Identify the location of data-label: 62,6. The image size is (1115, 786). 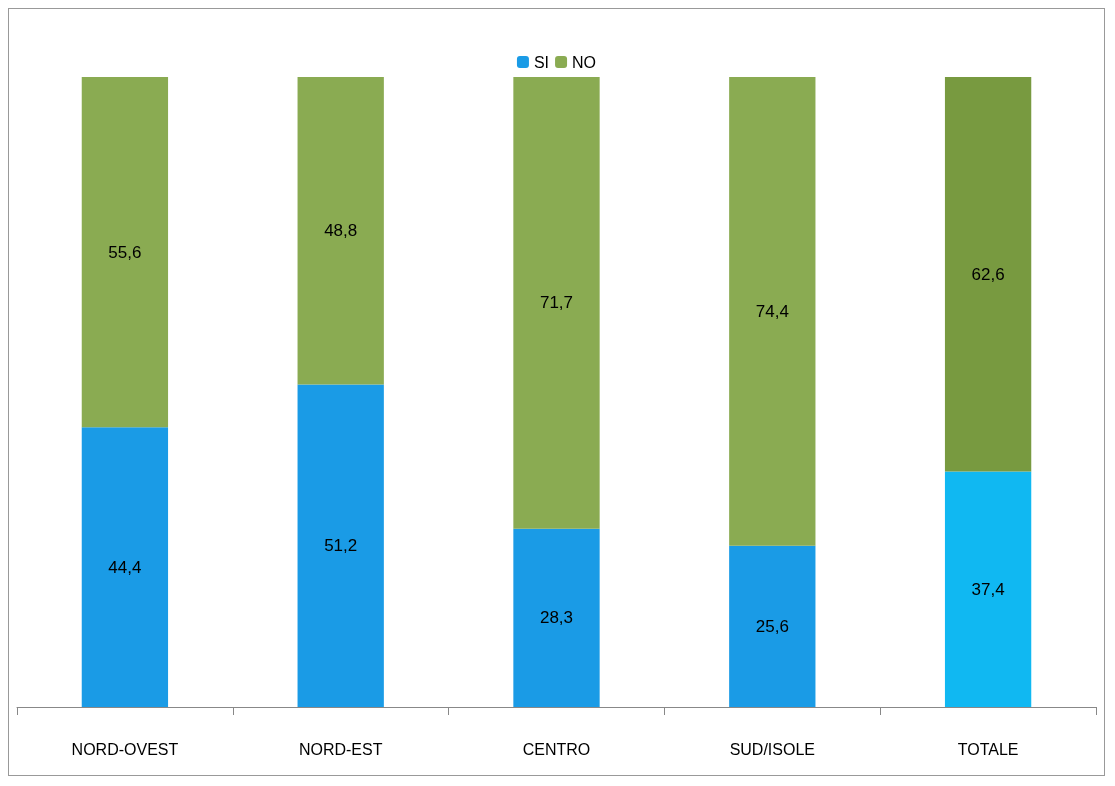
(988, 274).